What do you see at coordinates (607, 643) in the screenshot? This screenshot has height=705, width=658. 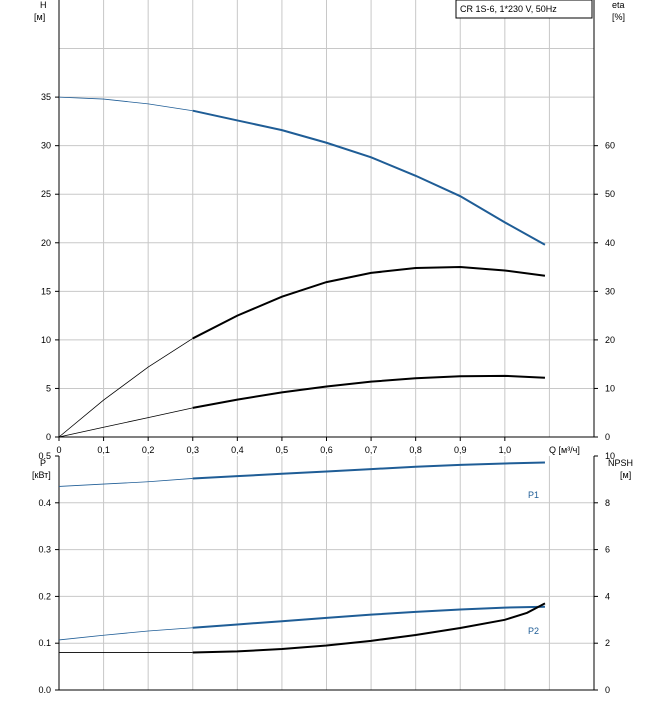 I see `right-tick-label: 2` at bounding box center [607, 643].